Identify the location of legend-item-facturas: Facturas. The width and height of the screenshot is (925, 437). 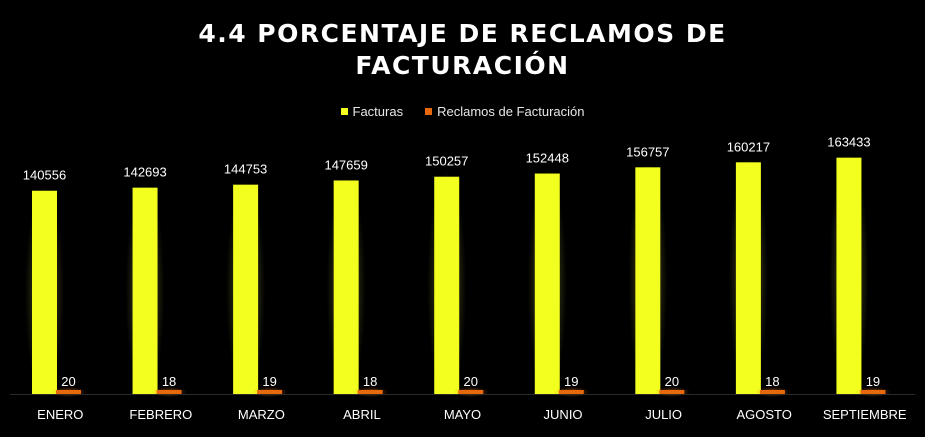
(372, 111).